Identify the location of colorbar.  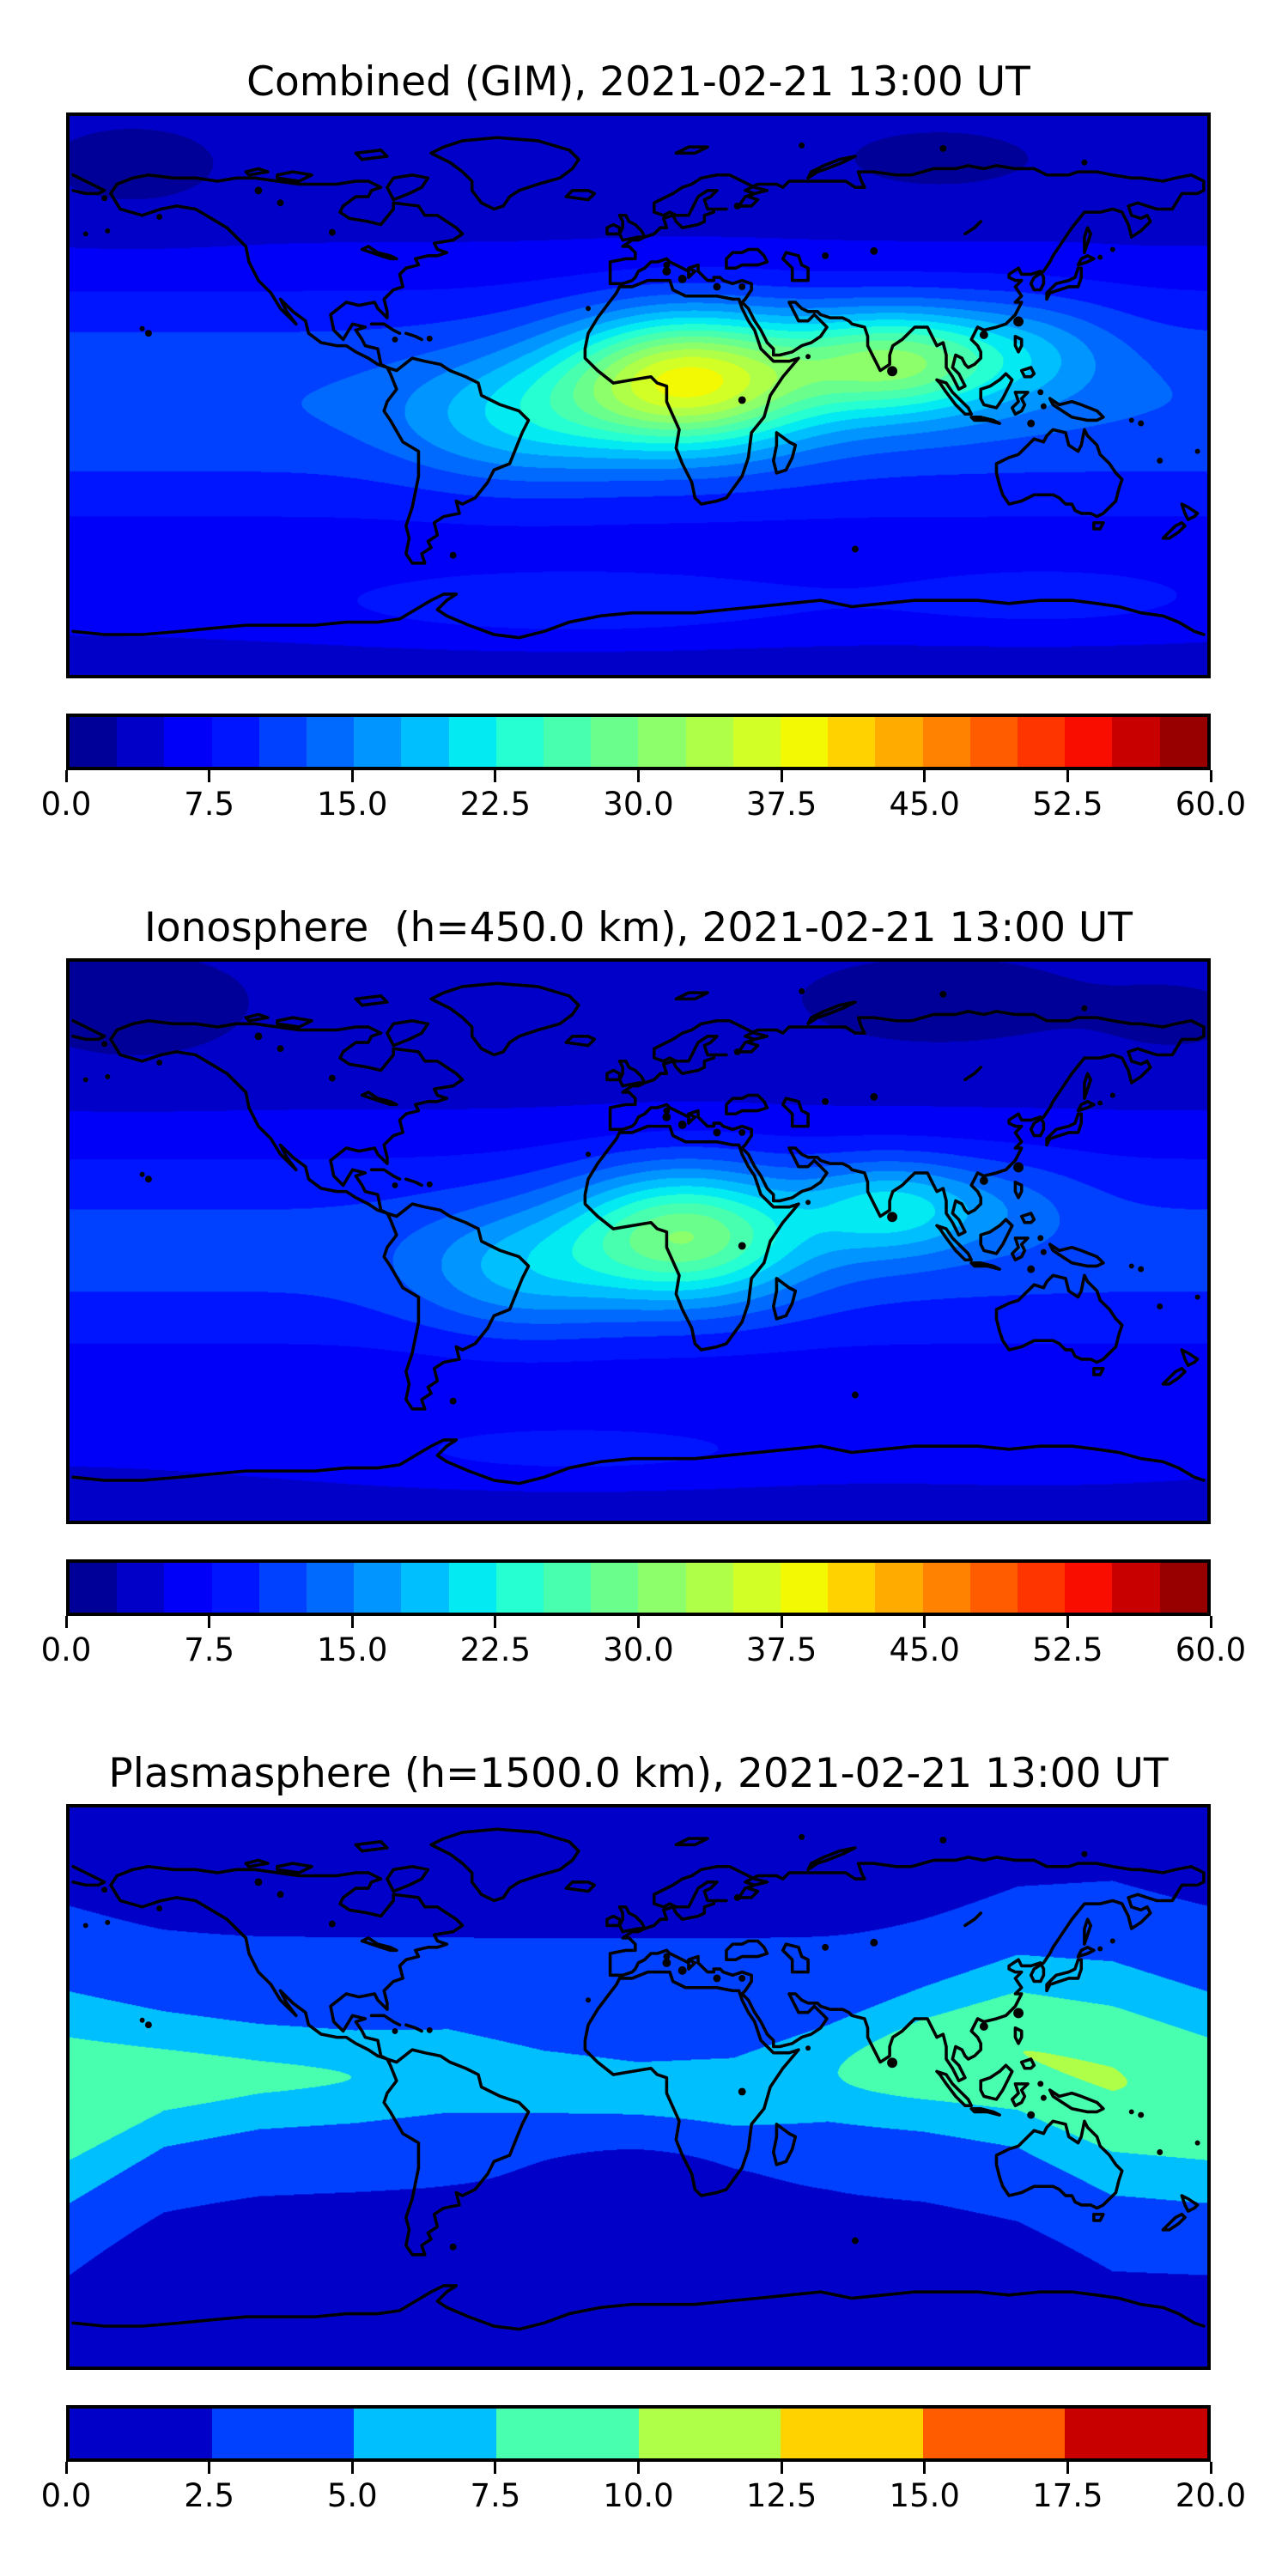
(638, 742).